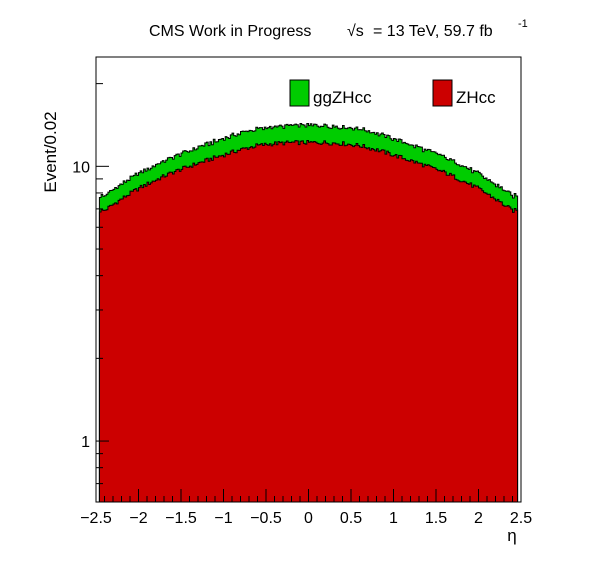  I want to click on y-axis: 1 10, so click(90, 293).